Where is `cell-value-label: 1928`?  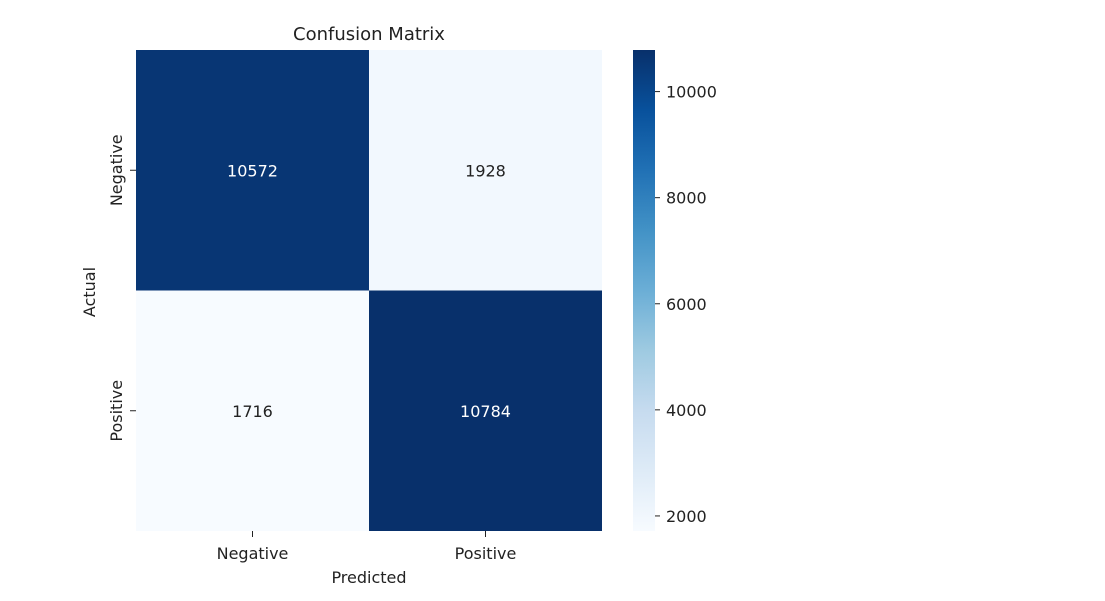
cell-value-label: 1928 is located at coordinates (485, 170).